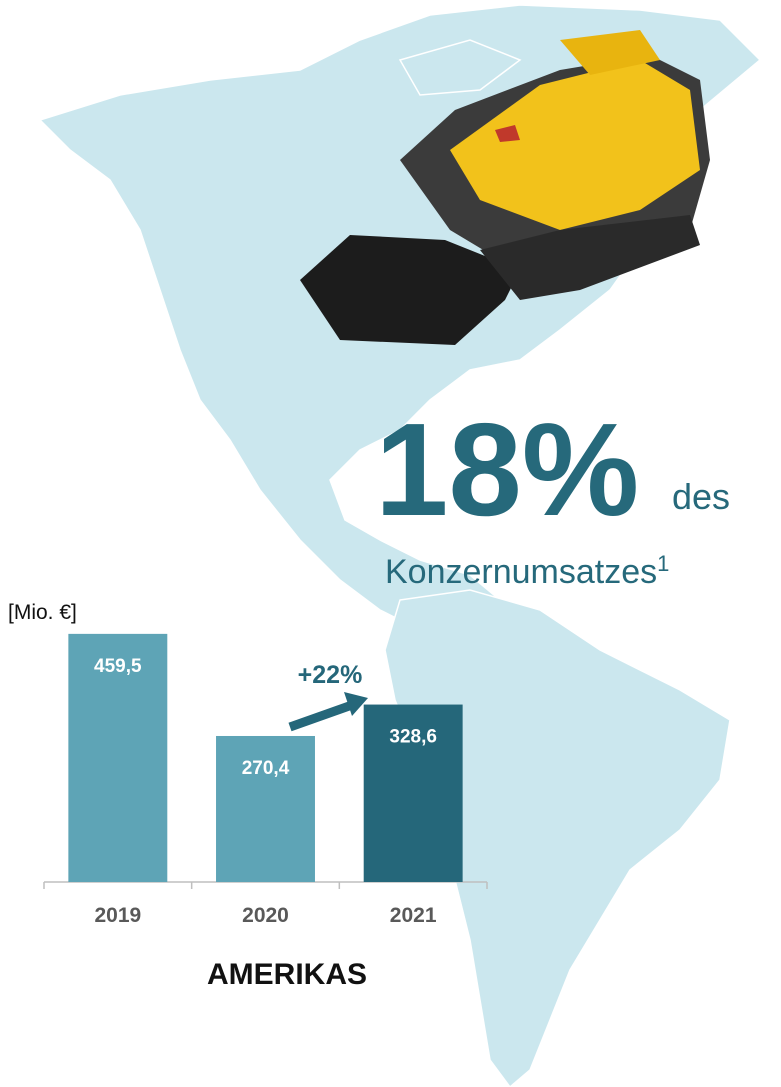 Image resolution: width=781 pixels, height=1087 pixels. Describe the element at coordinates (330, 675) in the screenshot. I see `growth-annotation: +22%` at that location.